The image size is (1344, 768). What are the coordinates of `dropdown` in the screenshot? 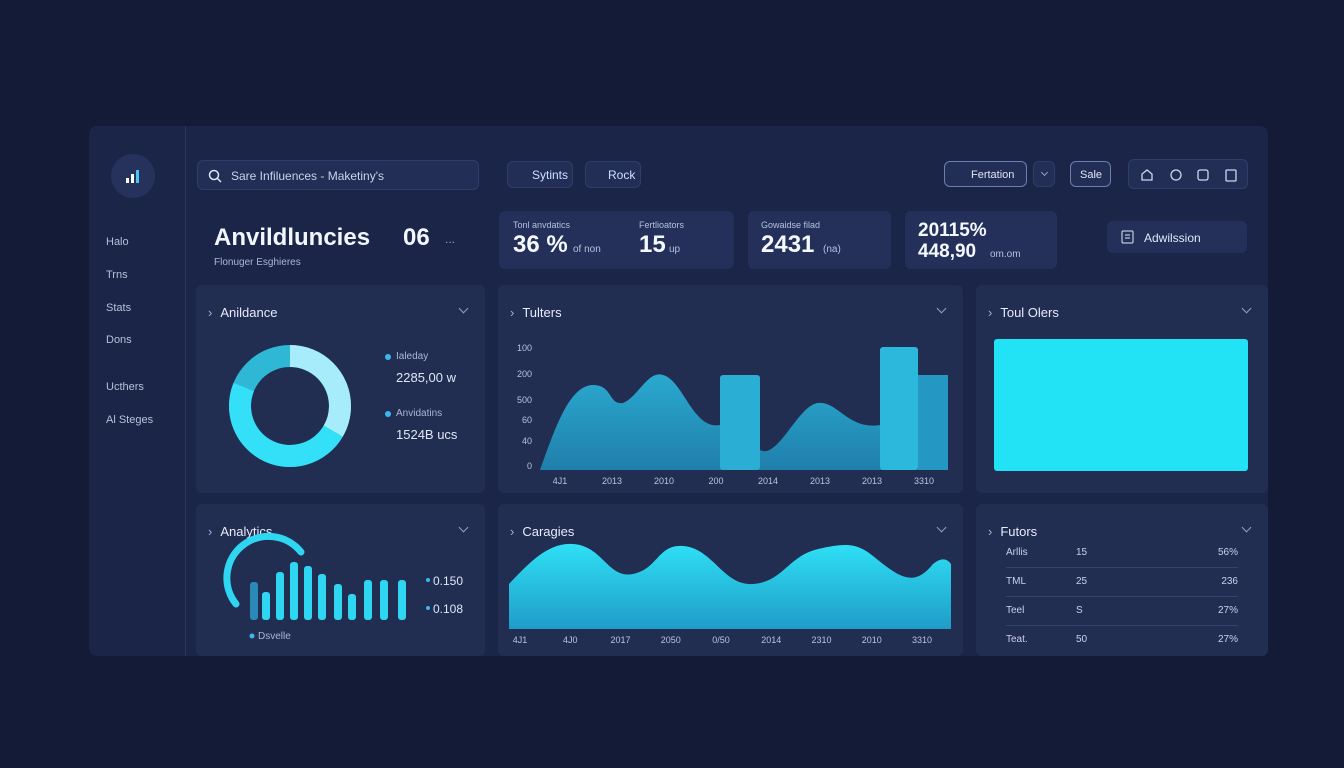 It's located at (1044, 174).